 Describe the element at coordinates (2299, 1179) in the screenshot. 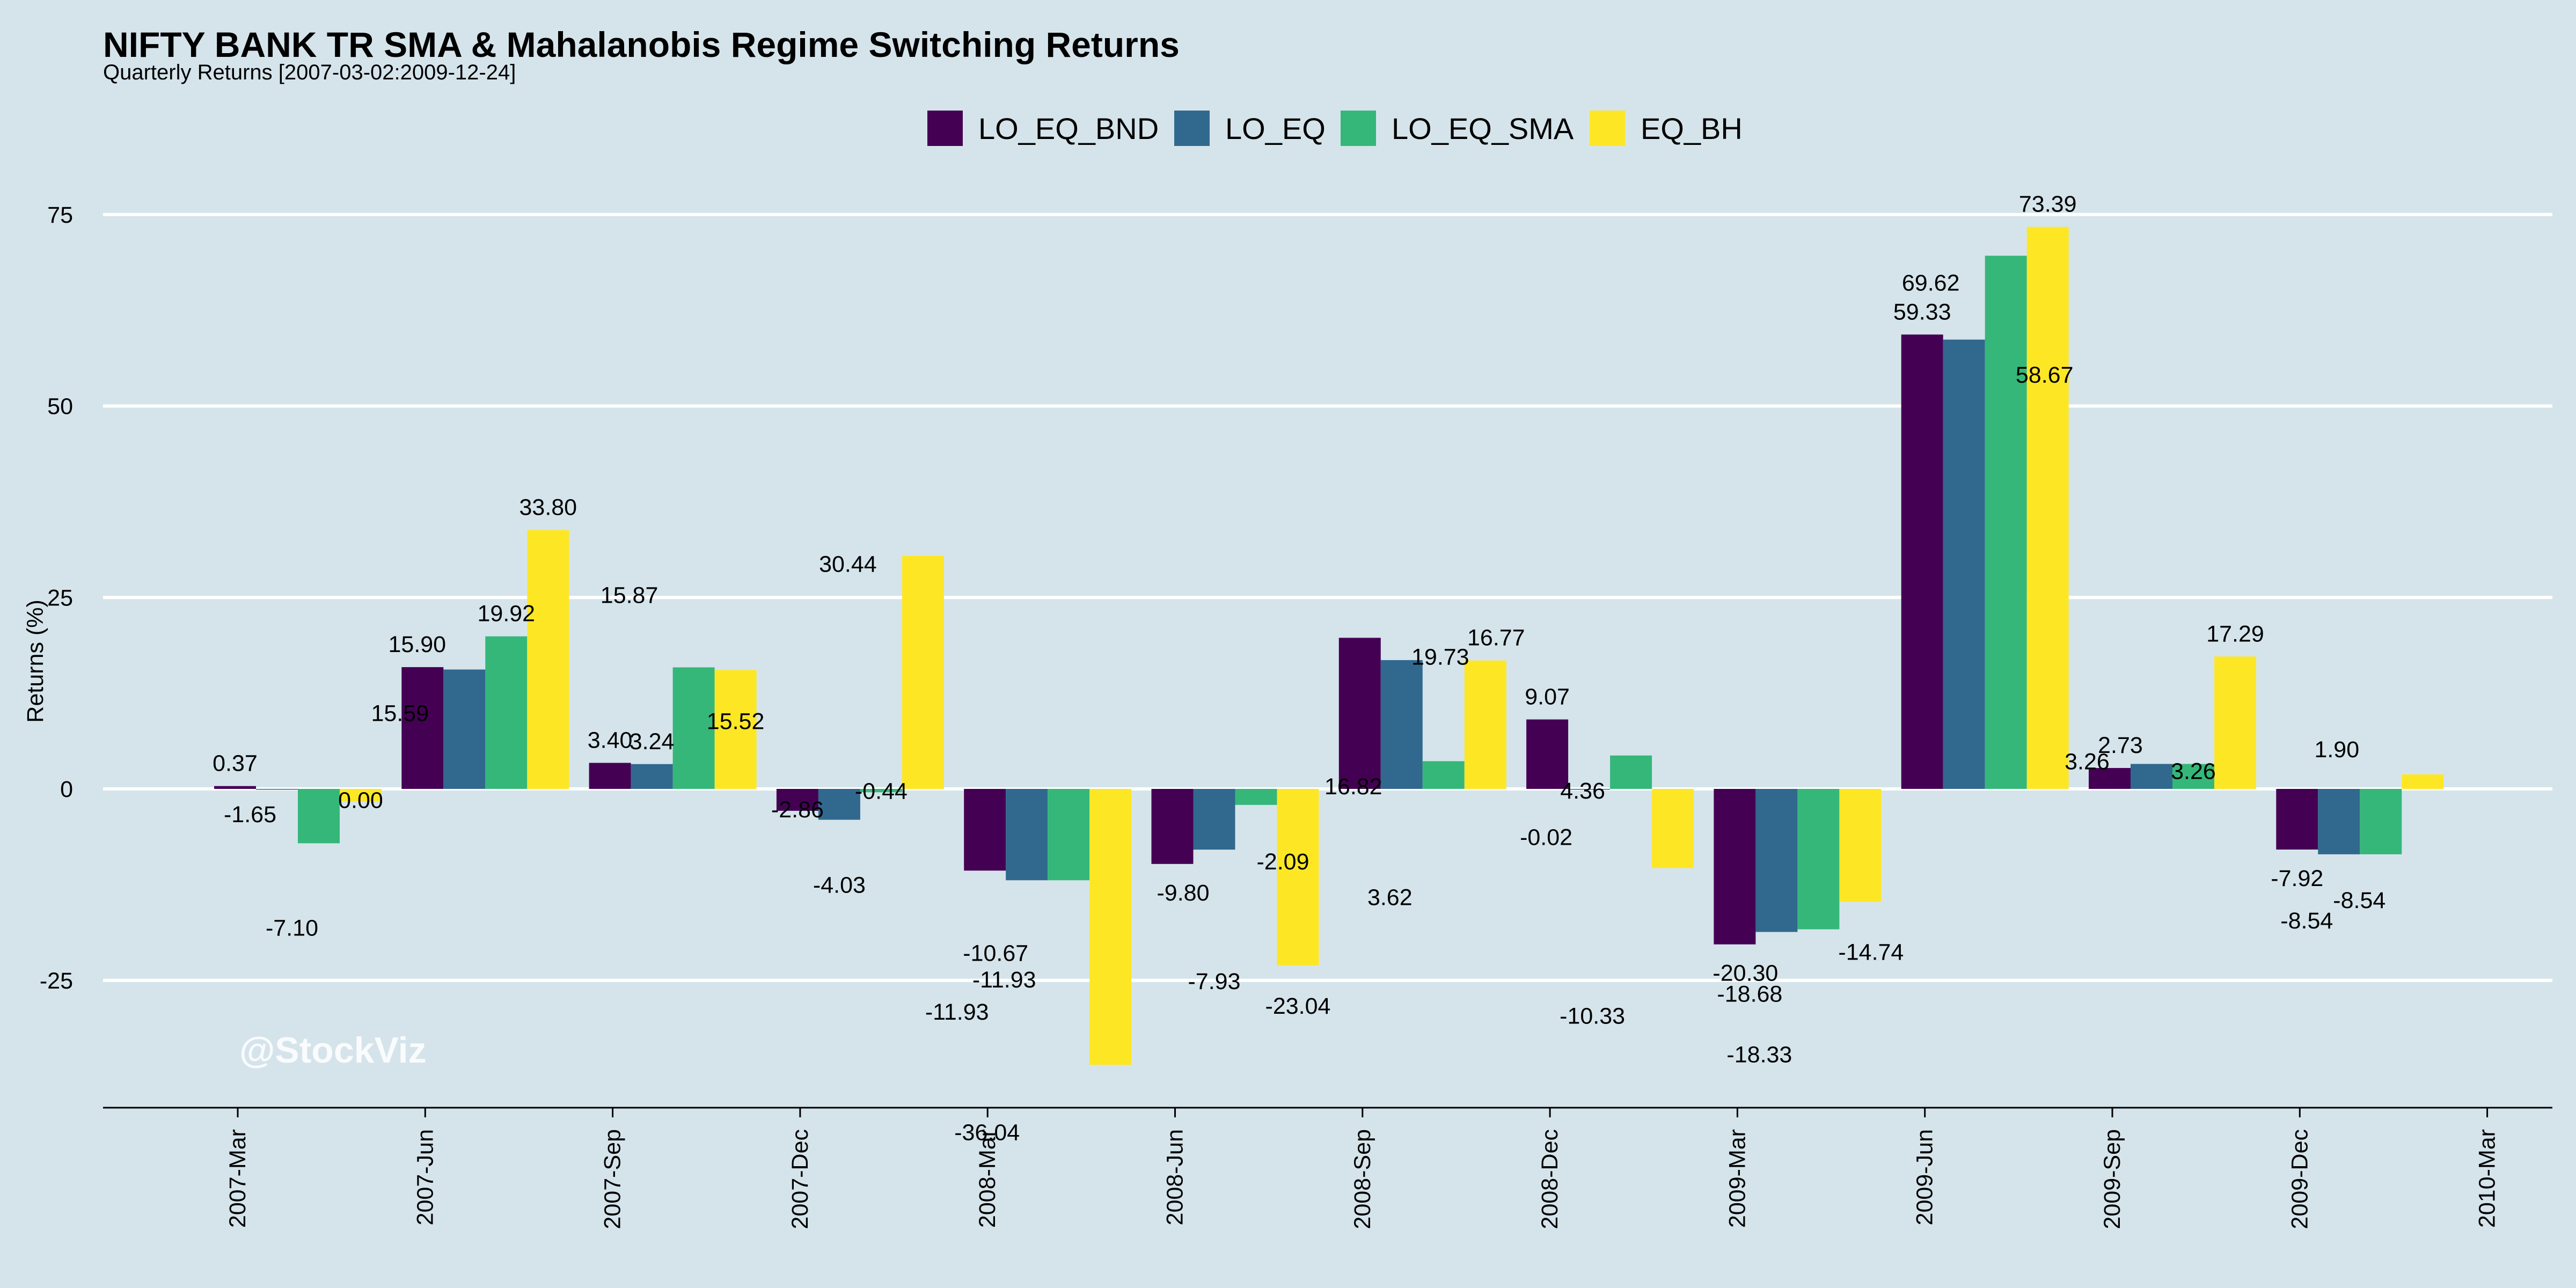

I see `x-tick-label: 2009-Dec` at that location.